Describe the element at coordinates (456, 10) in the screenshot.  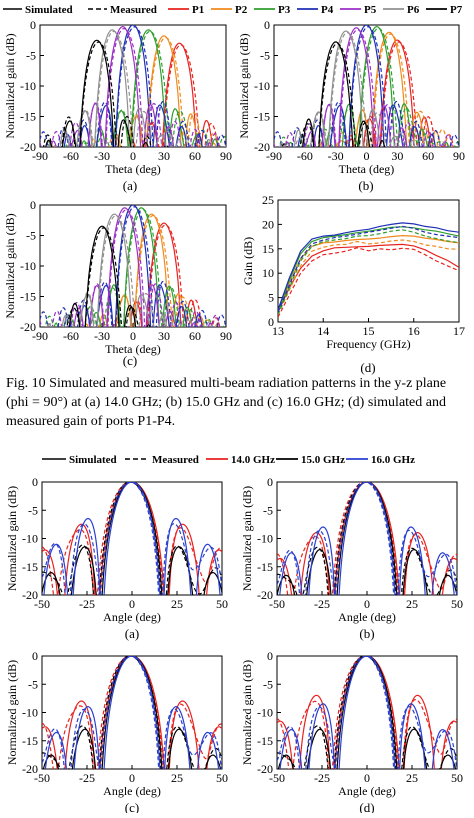
I see `legend-P7-label: P7` at that location.